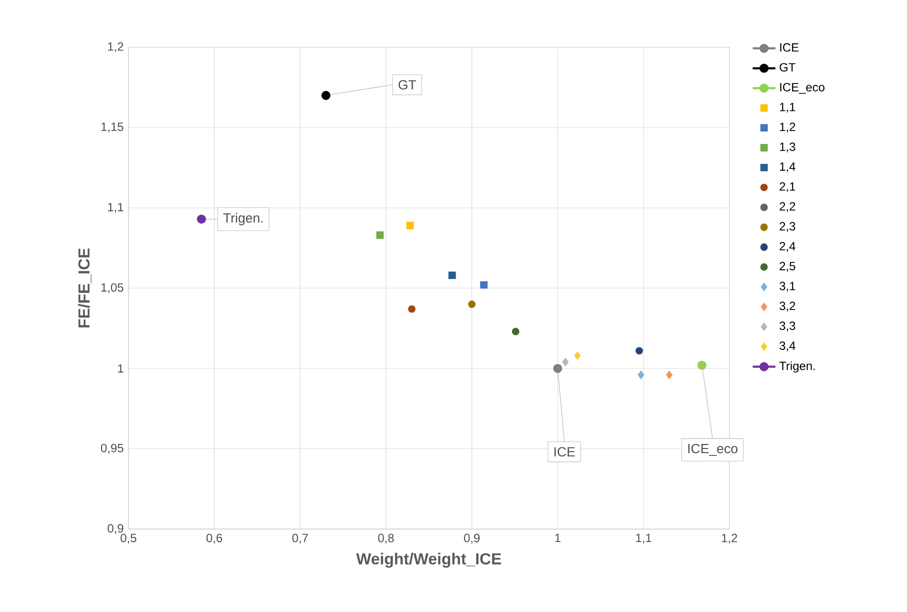  What do you see at coordinates (788, 227) in the screenshot?
I see `legend-label: 2,3` at bounding box center [788, 227].